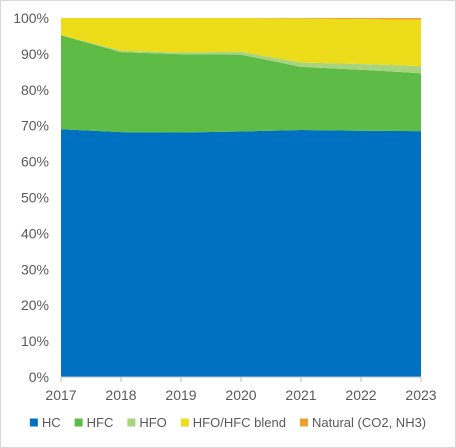 The image size is (456, 448). Describe the element at coordinates (240, 395) in the screenshot. I see `x-tick-label: 2020` at that location.